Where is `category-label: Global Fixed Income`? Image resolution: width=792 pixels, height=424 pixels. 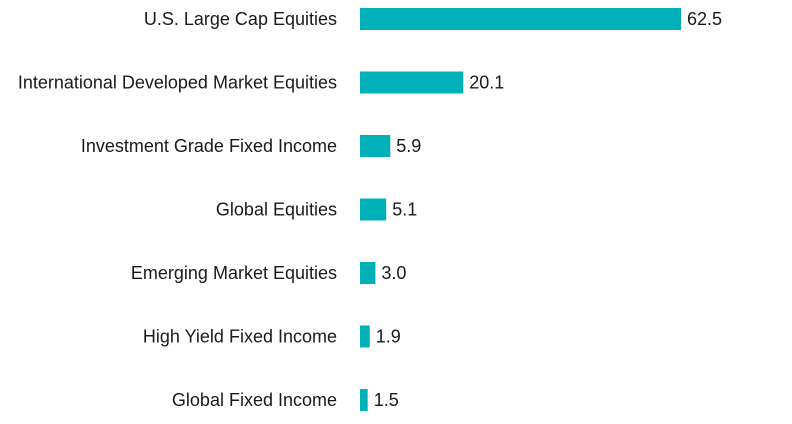 category-label: Global Fixed Income is located at coordinates (254, 400).